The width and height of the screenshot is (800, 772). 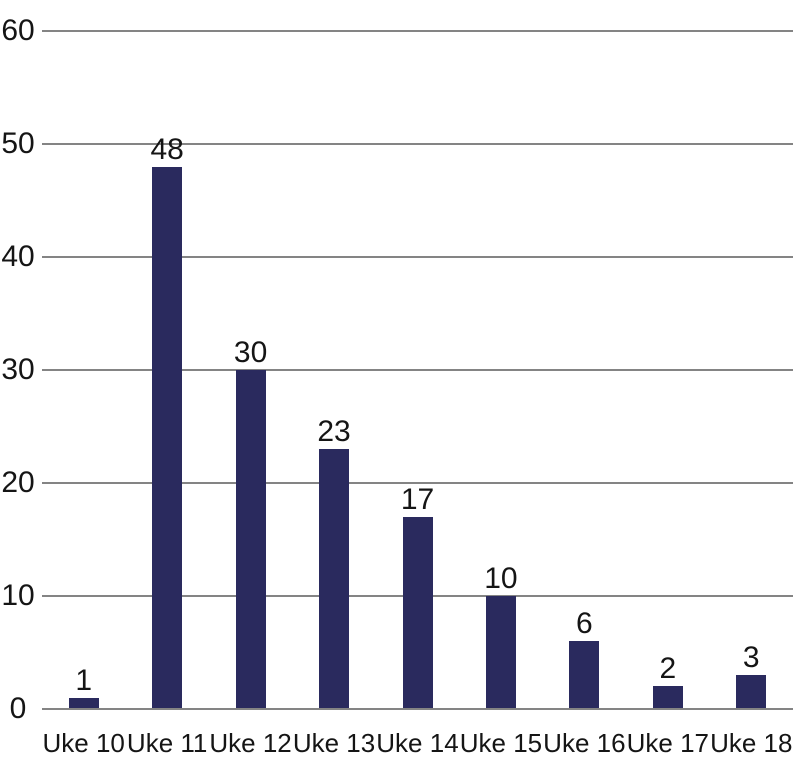 What do you see at coordinates (417, 709) in the screenshot?
I see `x-axis-line` at bounding box center [417, 709].